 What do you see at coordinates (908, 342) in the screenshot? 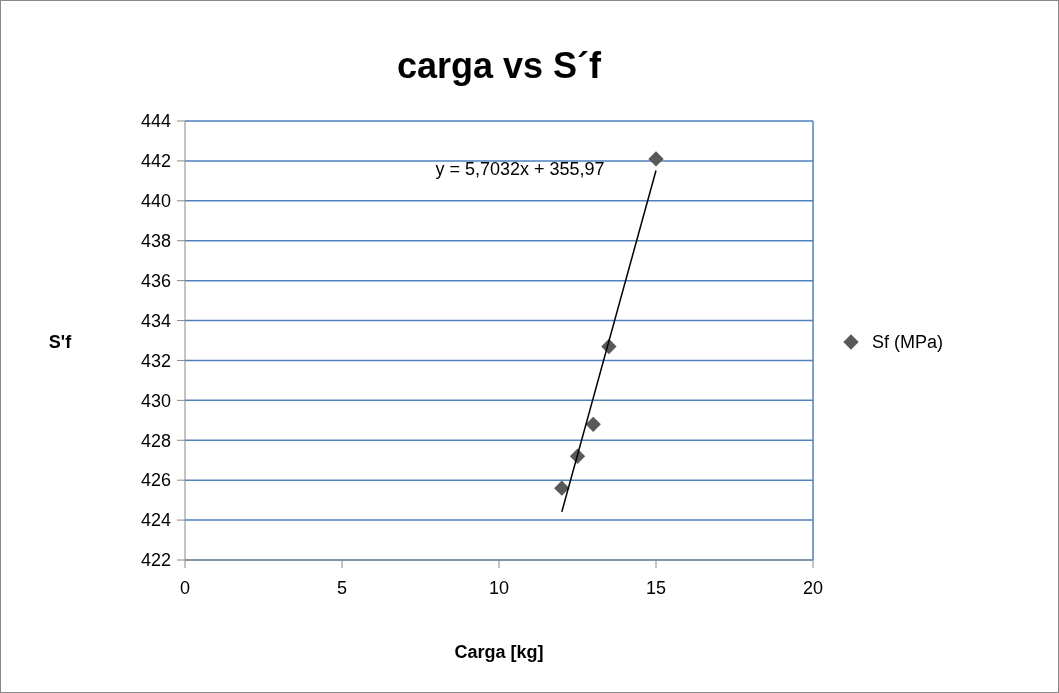
I see `legend-label: Sf (MPa)` at bounding box center [908, 342].